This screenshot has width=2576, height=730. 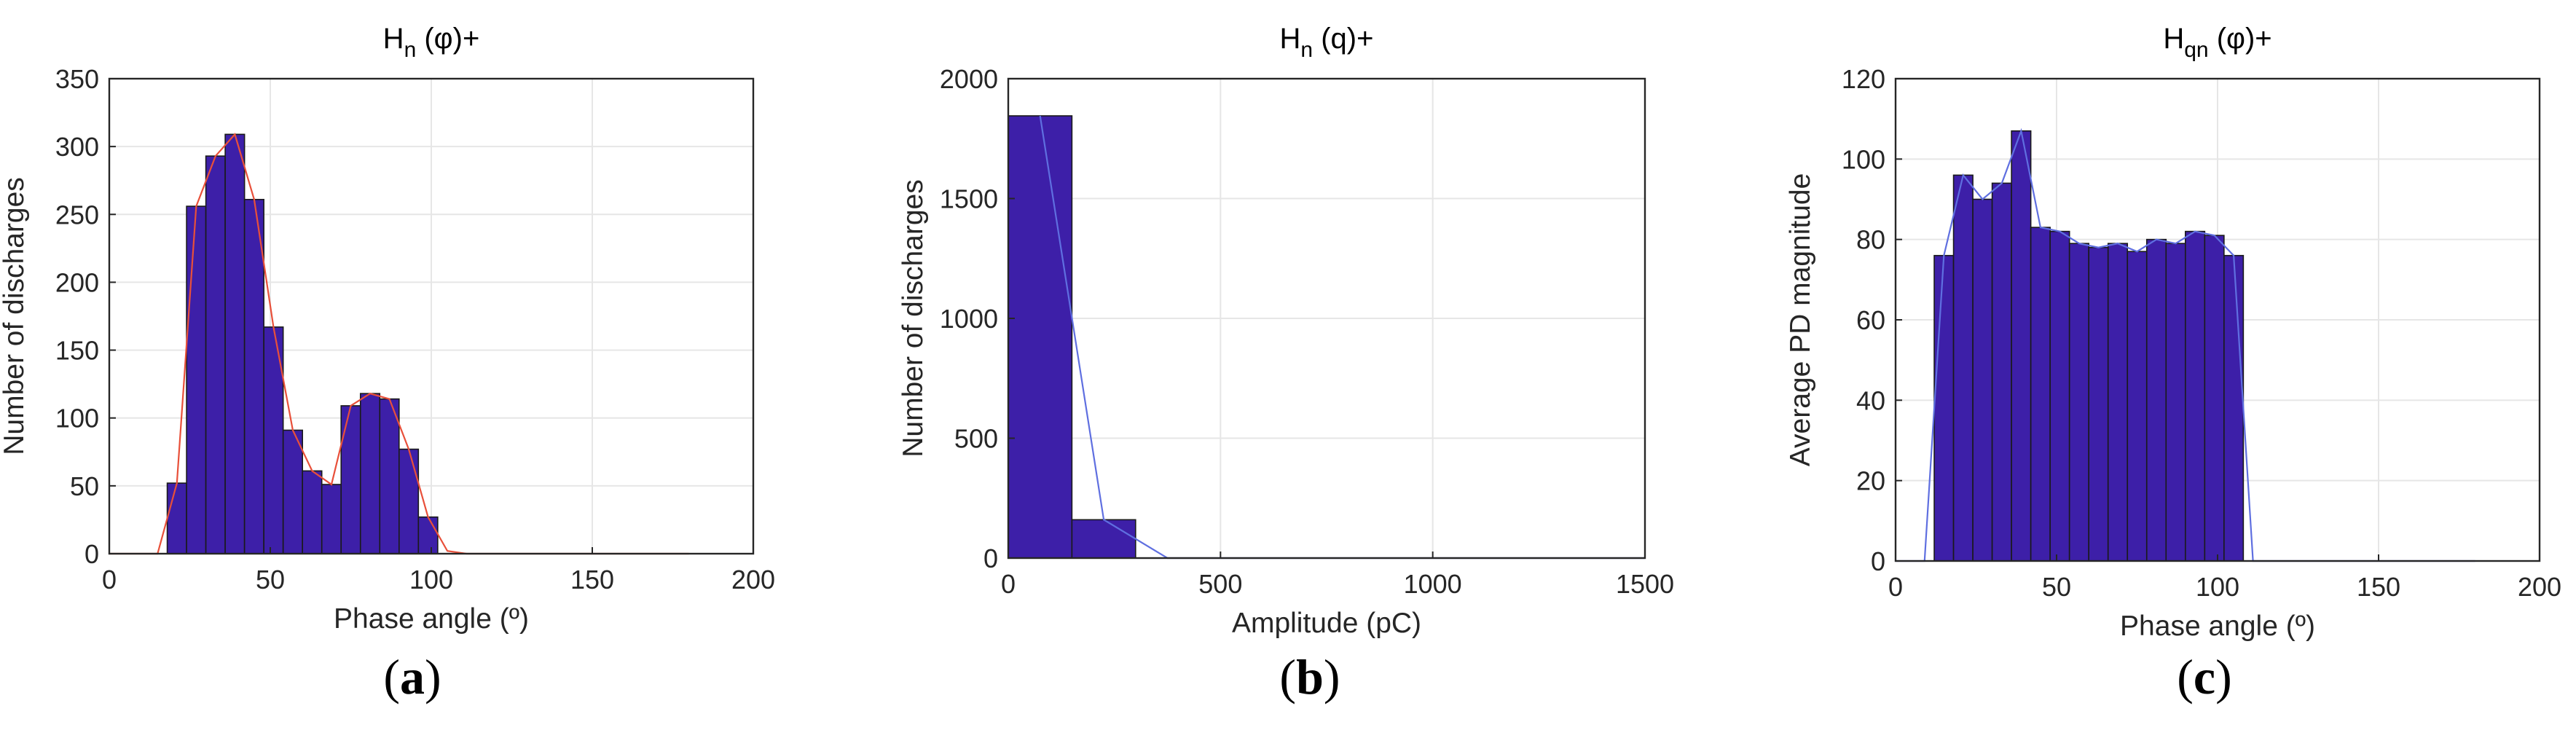 What do you see at coordinates (77, 79) in the screenshot?
I see `y-tick-label: 350` at bounding box center [77, 79].